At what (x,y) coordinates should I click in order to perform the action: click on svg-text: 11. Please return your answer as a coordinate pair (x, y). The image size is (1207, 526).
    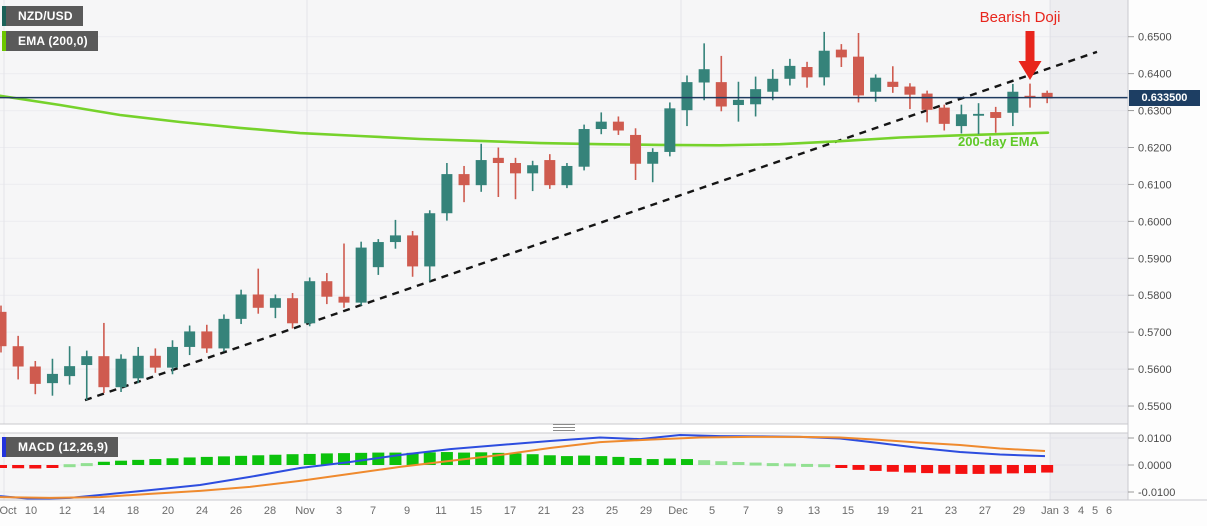
    Looking at the image, I should click on (440, 511).